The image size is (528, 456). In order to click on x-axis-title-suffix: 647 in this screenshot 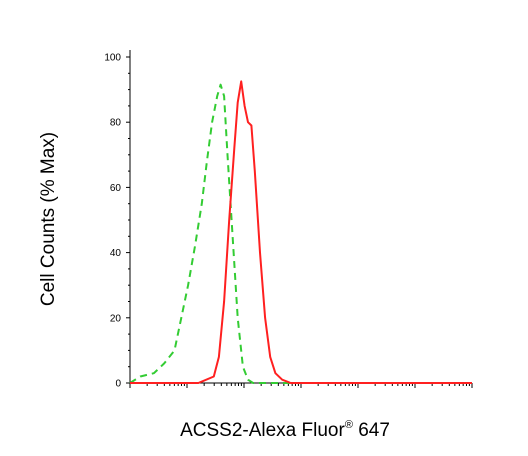, I will do `click(371, 430)`.